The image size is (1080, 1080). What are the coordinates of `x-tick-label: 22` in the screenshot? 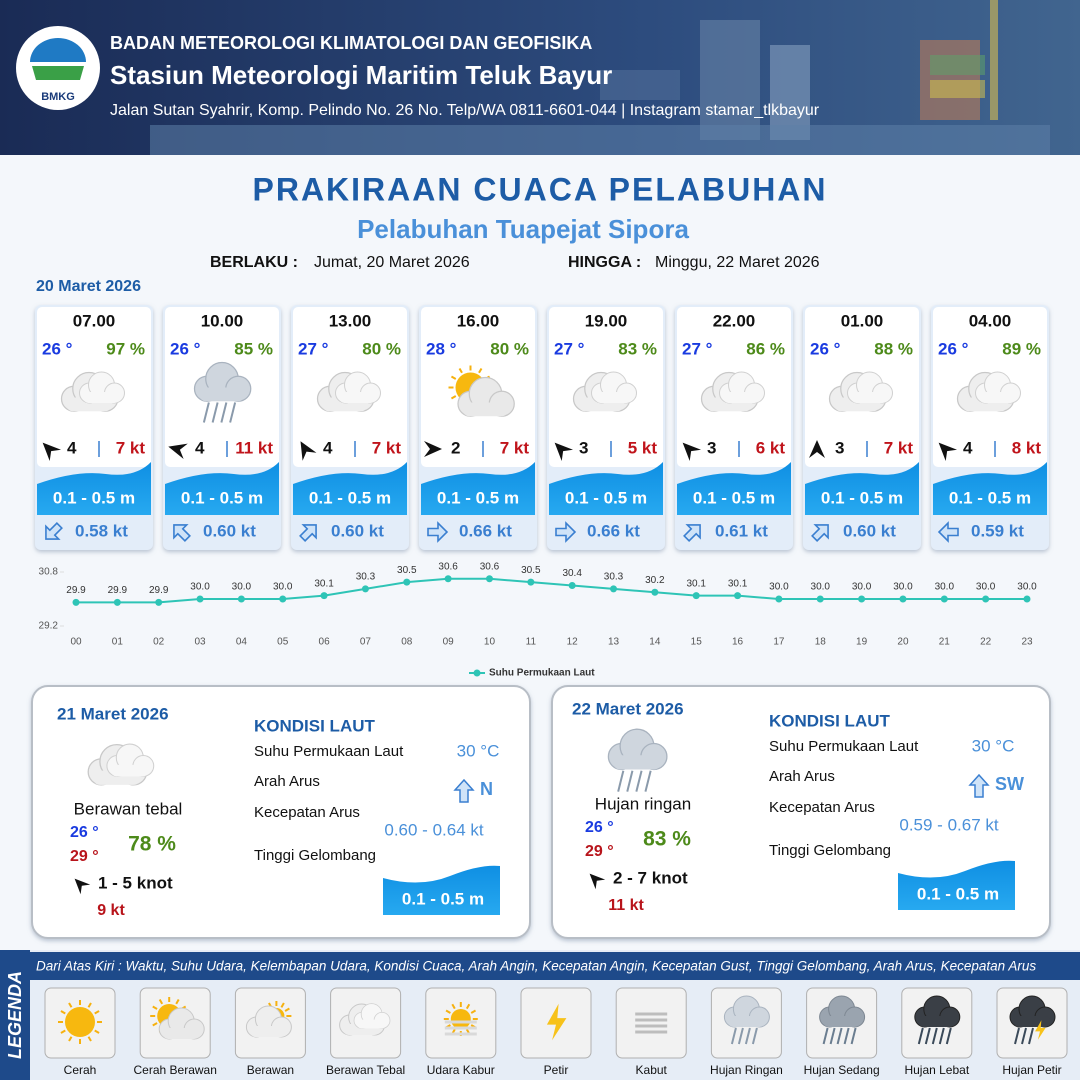 It's located at (986, 642).